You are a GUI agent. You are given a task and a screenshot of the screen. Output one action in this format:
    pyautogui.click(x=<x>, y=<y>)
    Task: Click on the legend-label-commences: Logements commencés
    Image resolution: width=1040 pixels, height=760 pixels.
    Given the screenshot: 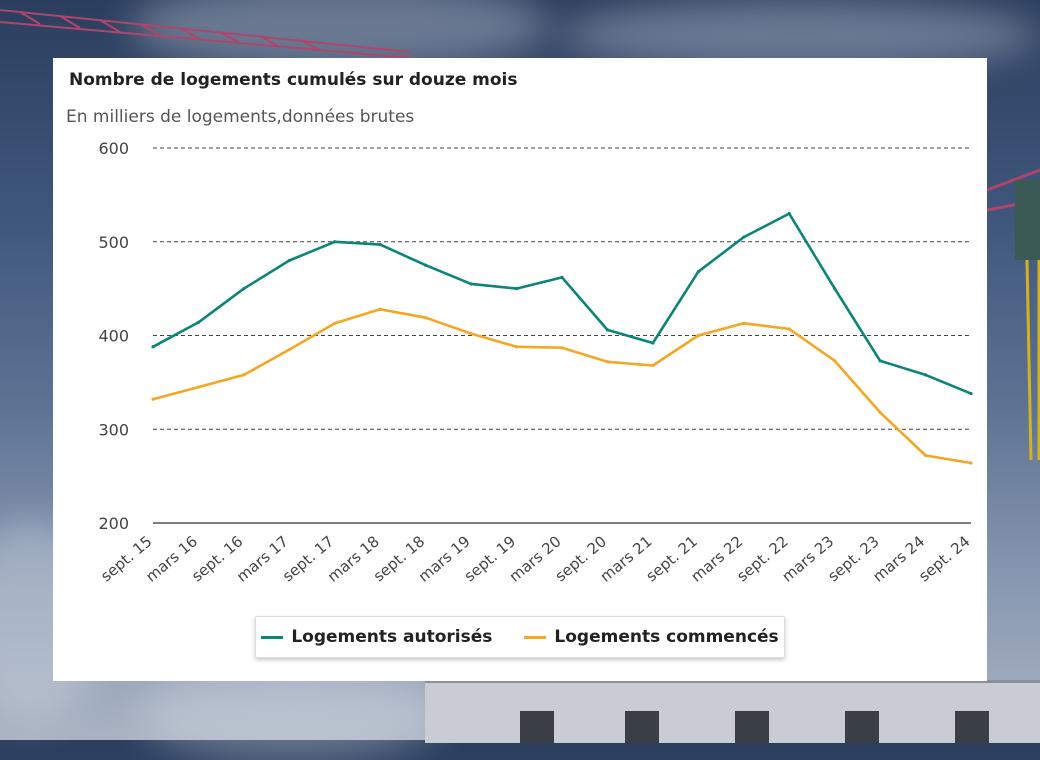 What is the action you would take?
    pyautogui.click(x=666, y=637)
    